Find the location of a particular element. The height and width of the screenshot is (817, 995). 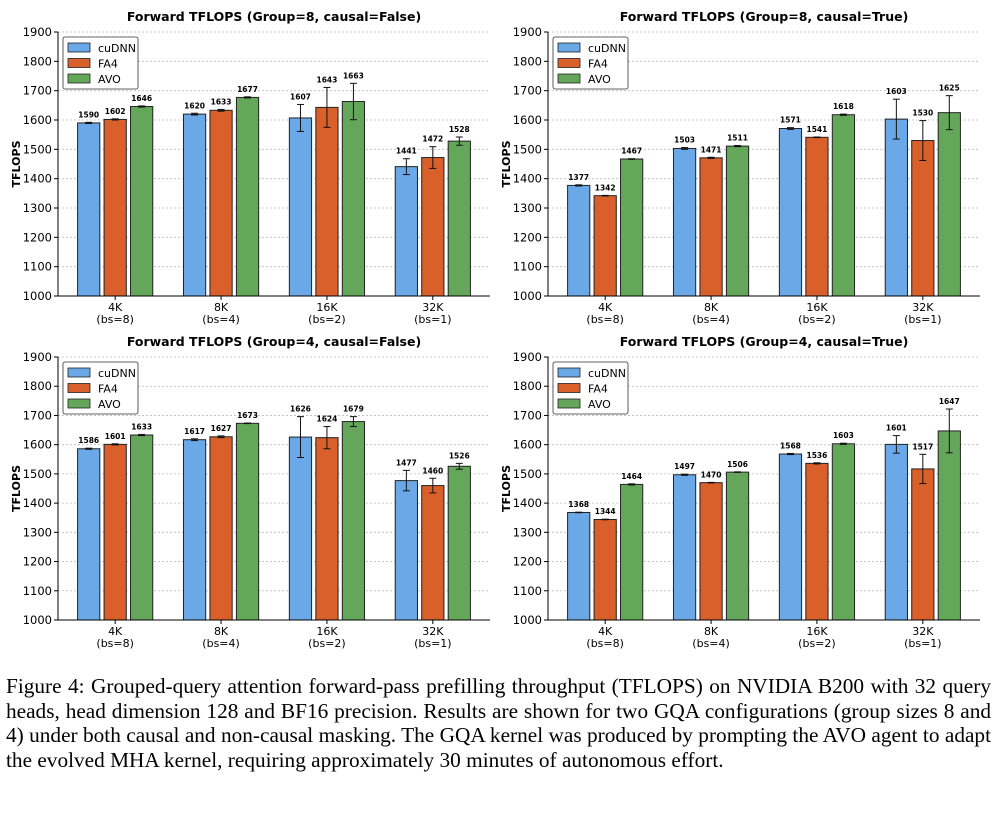

x-tick-label: 4K is located at coordinates (605, 307).